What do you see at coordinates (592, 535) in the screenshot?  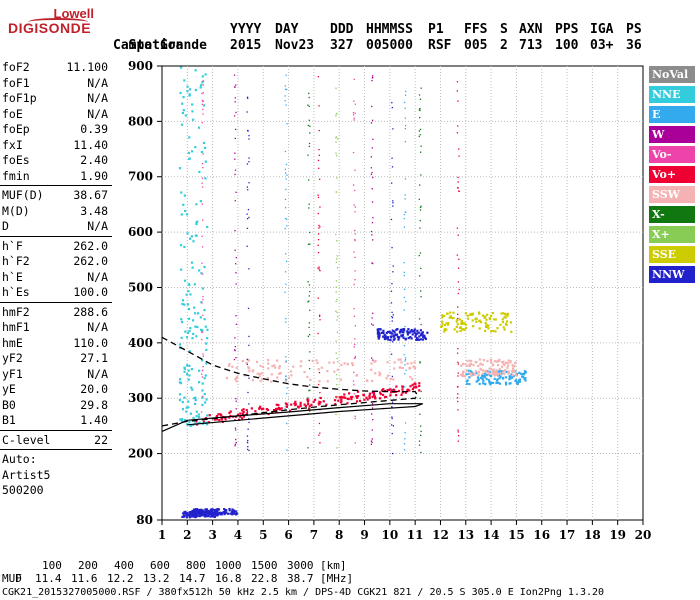 I see `x-tick-label: 18` at bounding box center [592, 535].